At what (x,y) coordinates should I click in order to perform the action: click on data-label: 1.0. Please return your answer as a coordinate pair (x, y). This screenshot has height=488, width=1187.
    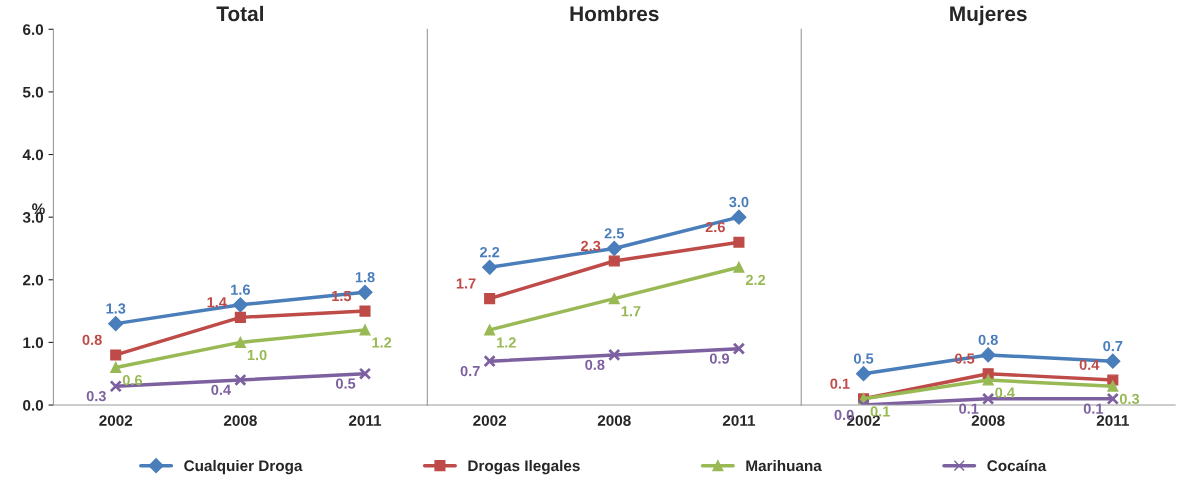
    Looking at the image, I should click on (257, 355).